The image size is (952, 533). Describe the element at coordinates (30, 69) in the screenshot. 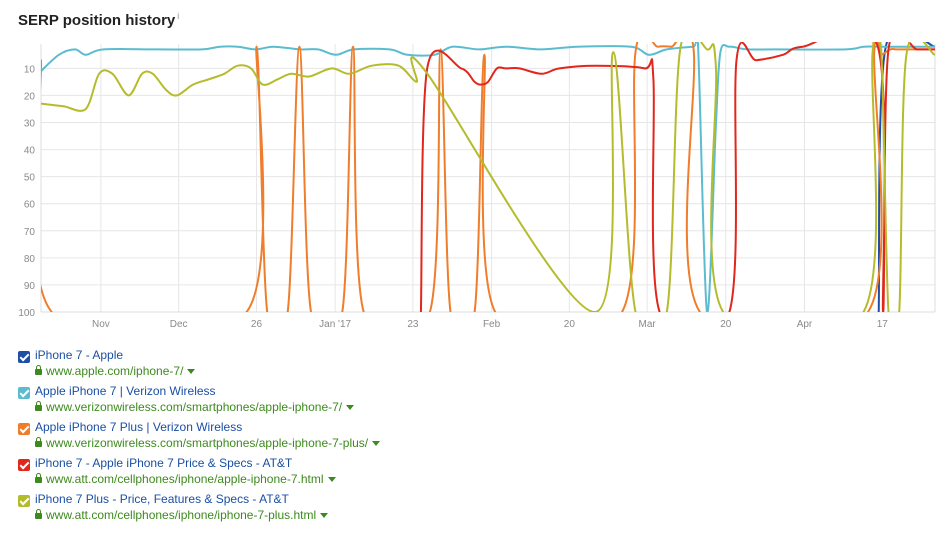

I see `y-tick-label: 10` at that location.